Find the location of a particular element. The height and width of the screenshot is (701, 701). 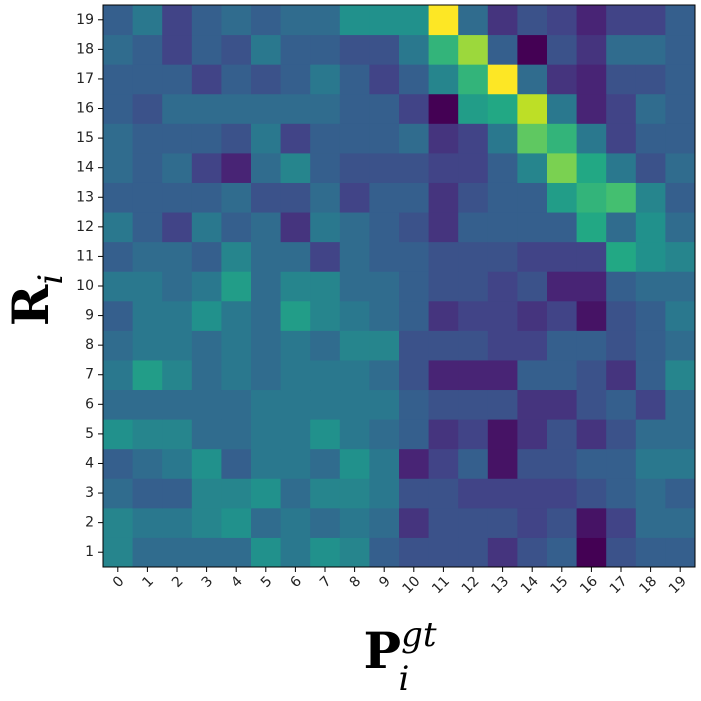

x-tick-label: 0 is located at coordinates (119, 582).